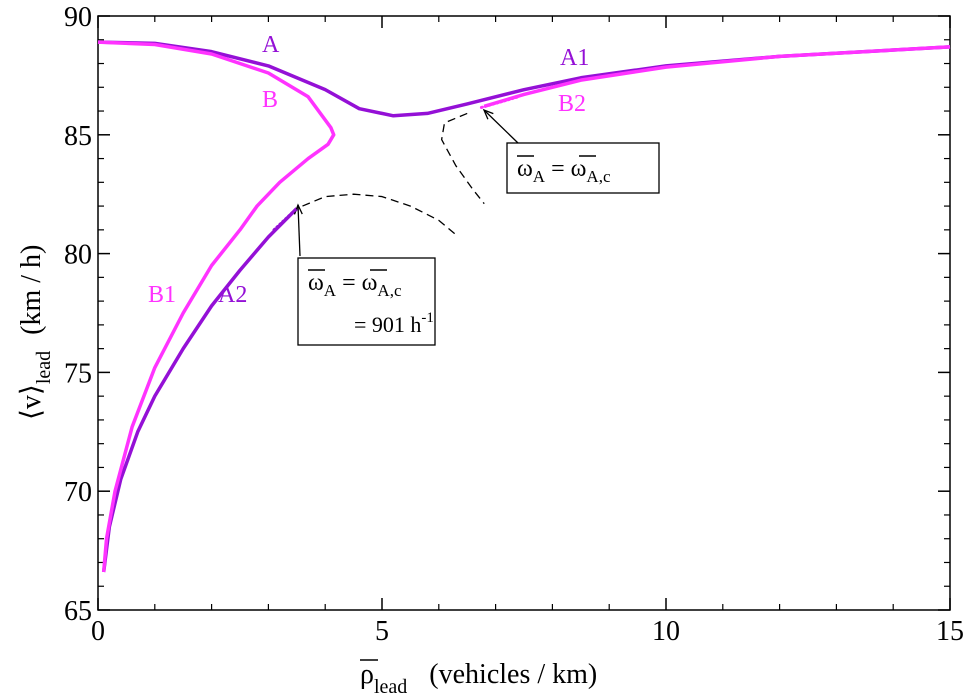 The image size is (970, 700). Describe the element at coordinates (31, 402) in the screenshot. I see `y-label-main: ⟨v⟩` at that location.